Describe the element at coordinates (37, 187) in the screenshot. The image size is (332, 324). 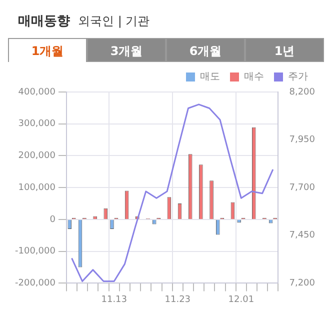
I see `y-tick-label: 100,000` at that location.